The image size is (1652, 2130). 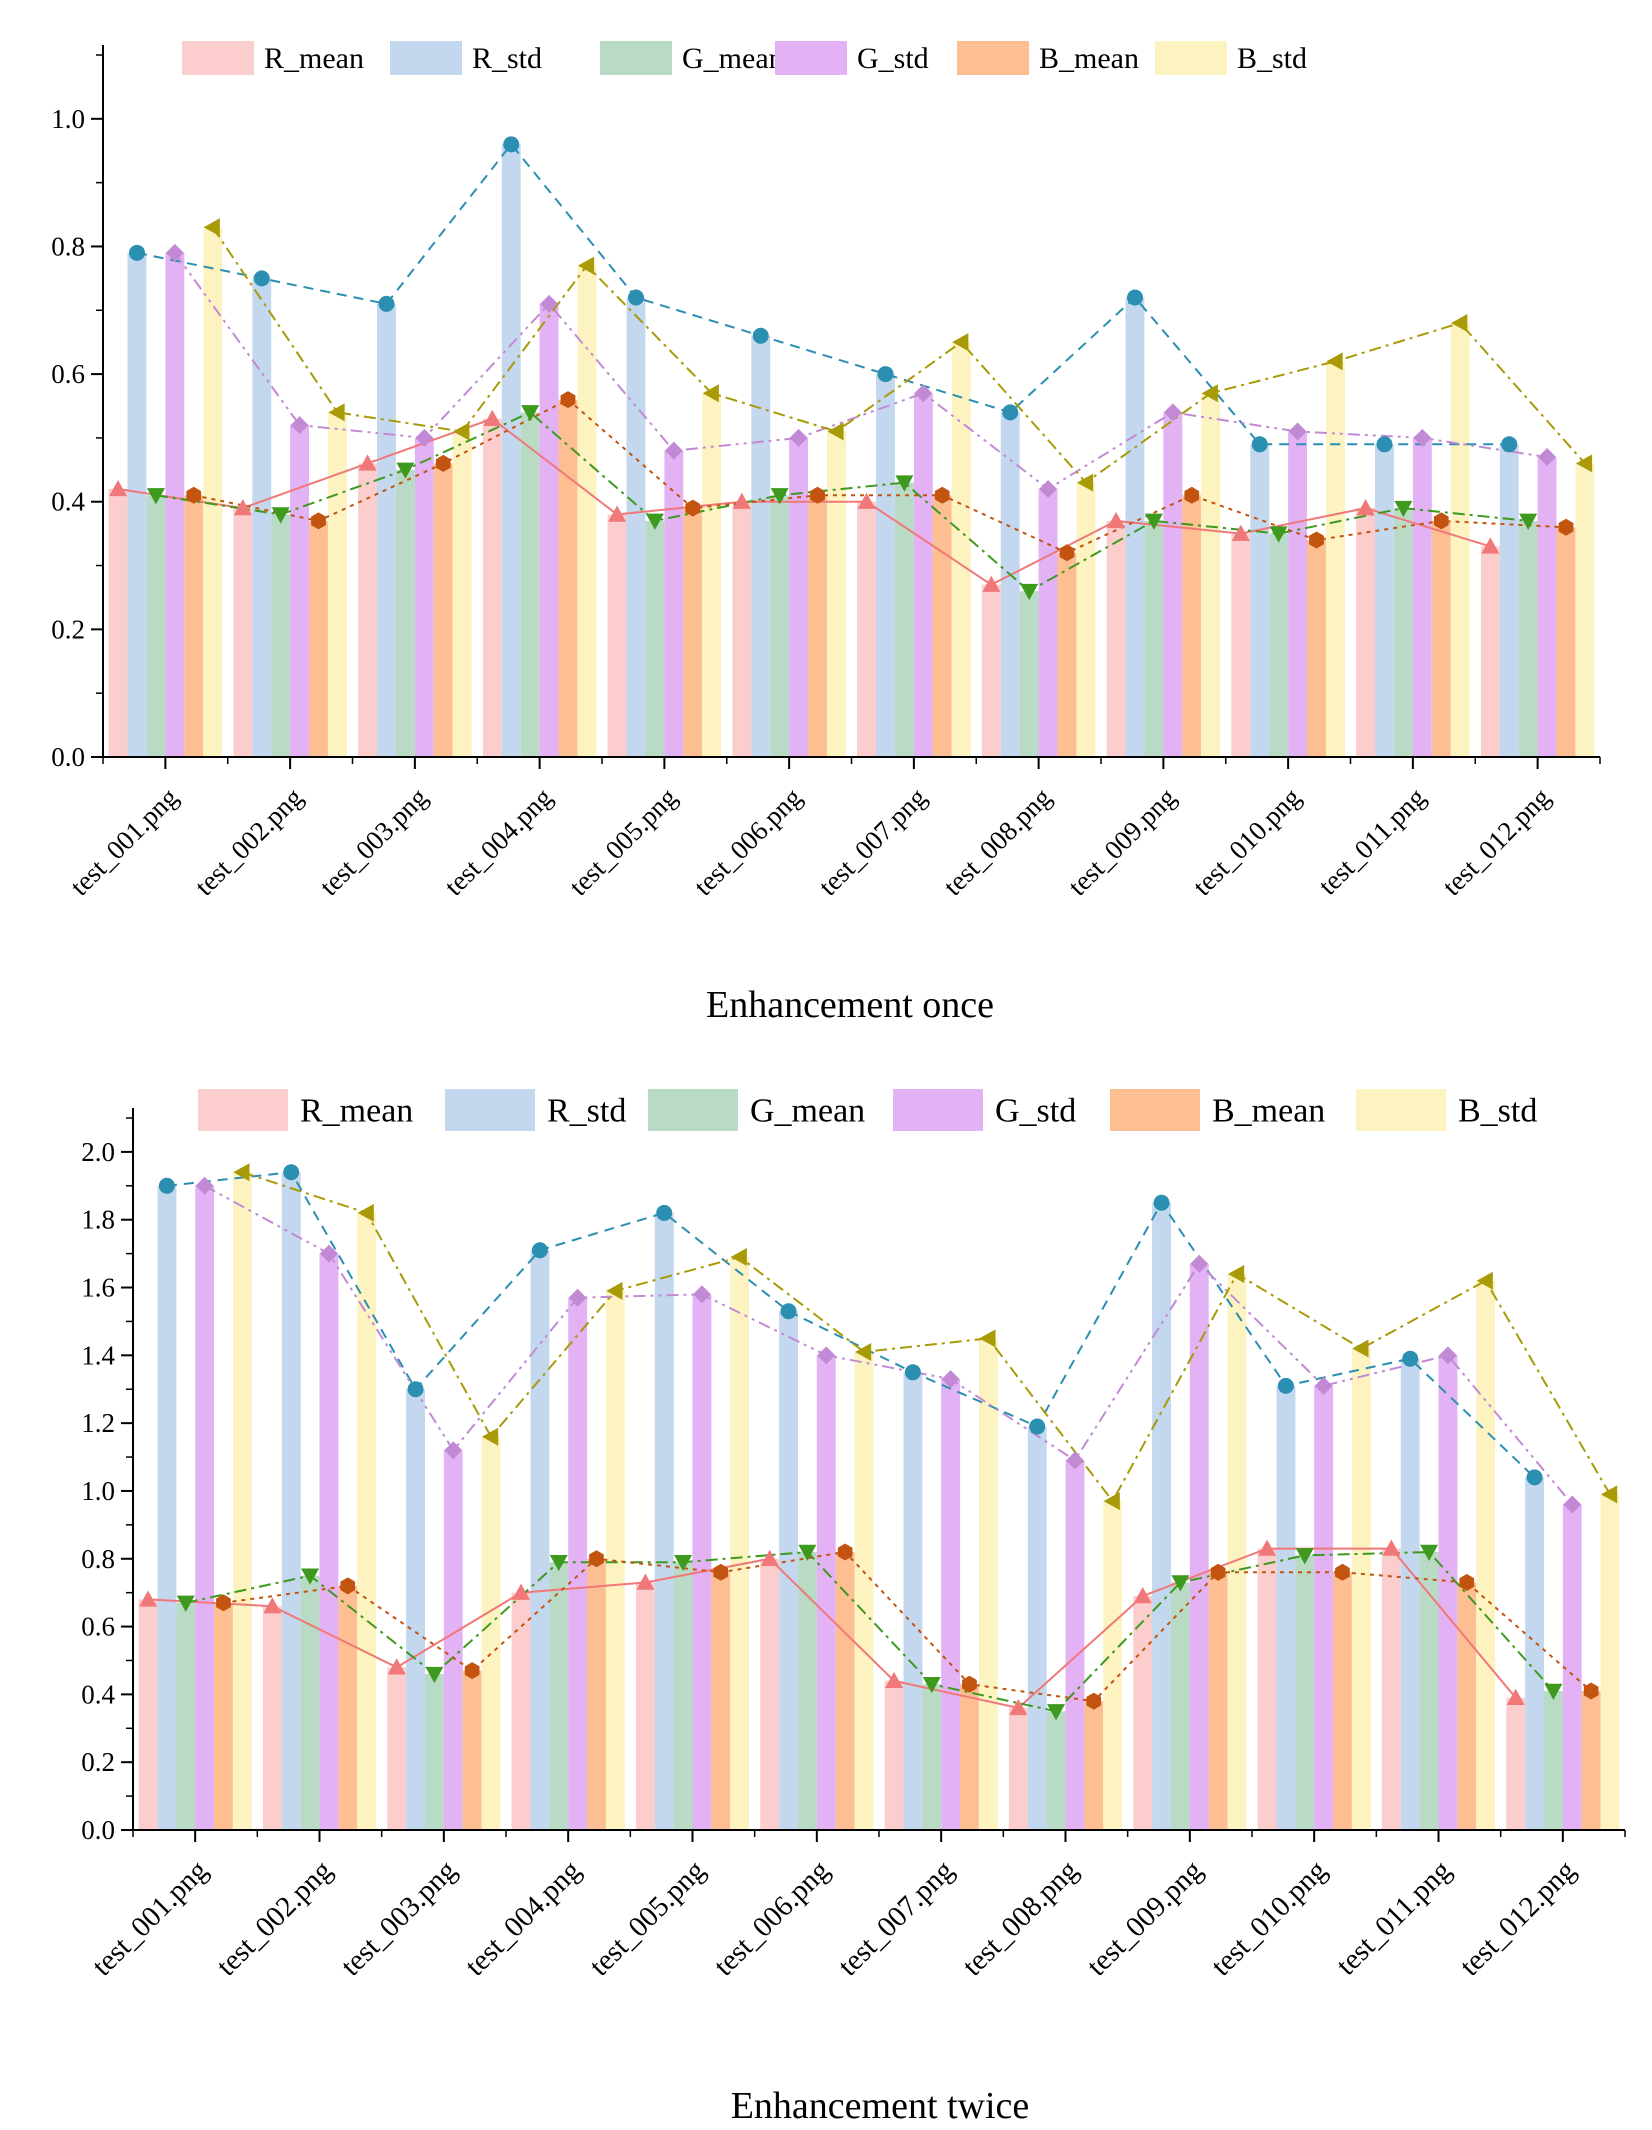 I want to click on x-tick-label: test_011.png, so click(x=1393, y=1917).